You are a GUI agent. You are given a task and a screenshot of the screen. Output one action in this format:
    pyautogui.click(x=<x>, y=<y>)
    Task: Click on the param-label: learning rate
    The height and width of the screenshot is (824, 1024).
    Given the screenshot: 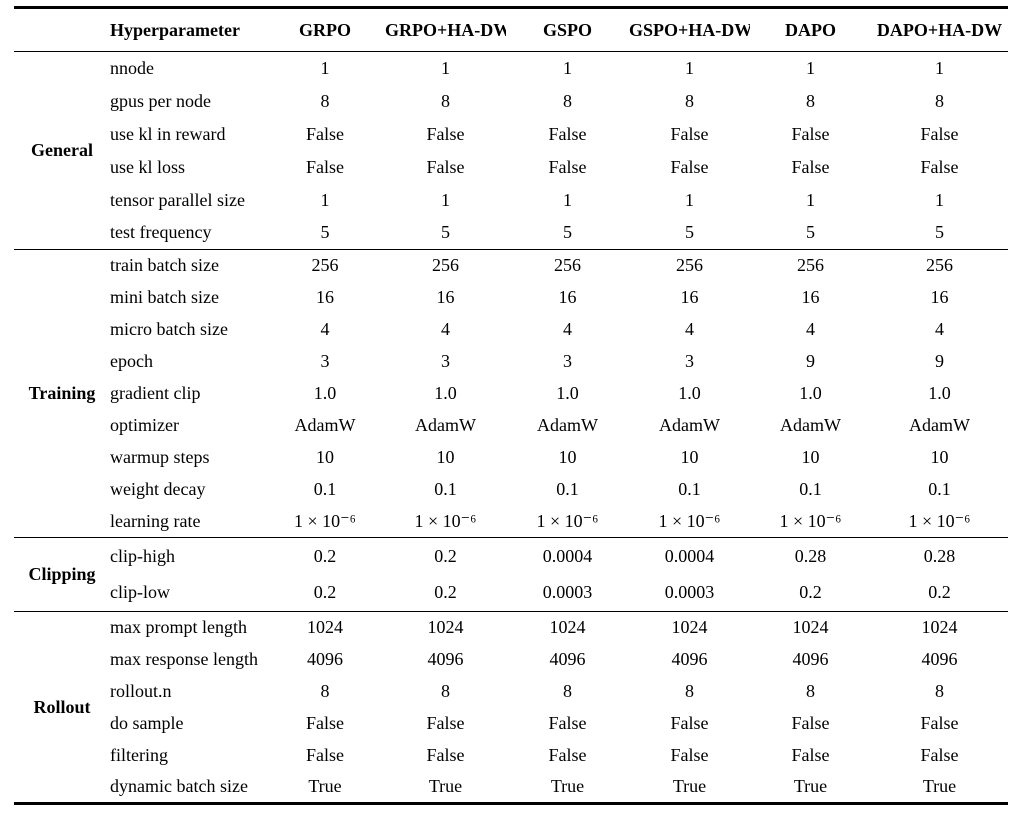 What is the action you would take?
    pyautogui.click(x=155, y=520)
    